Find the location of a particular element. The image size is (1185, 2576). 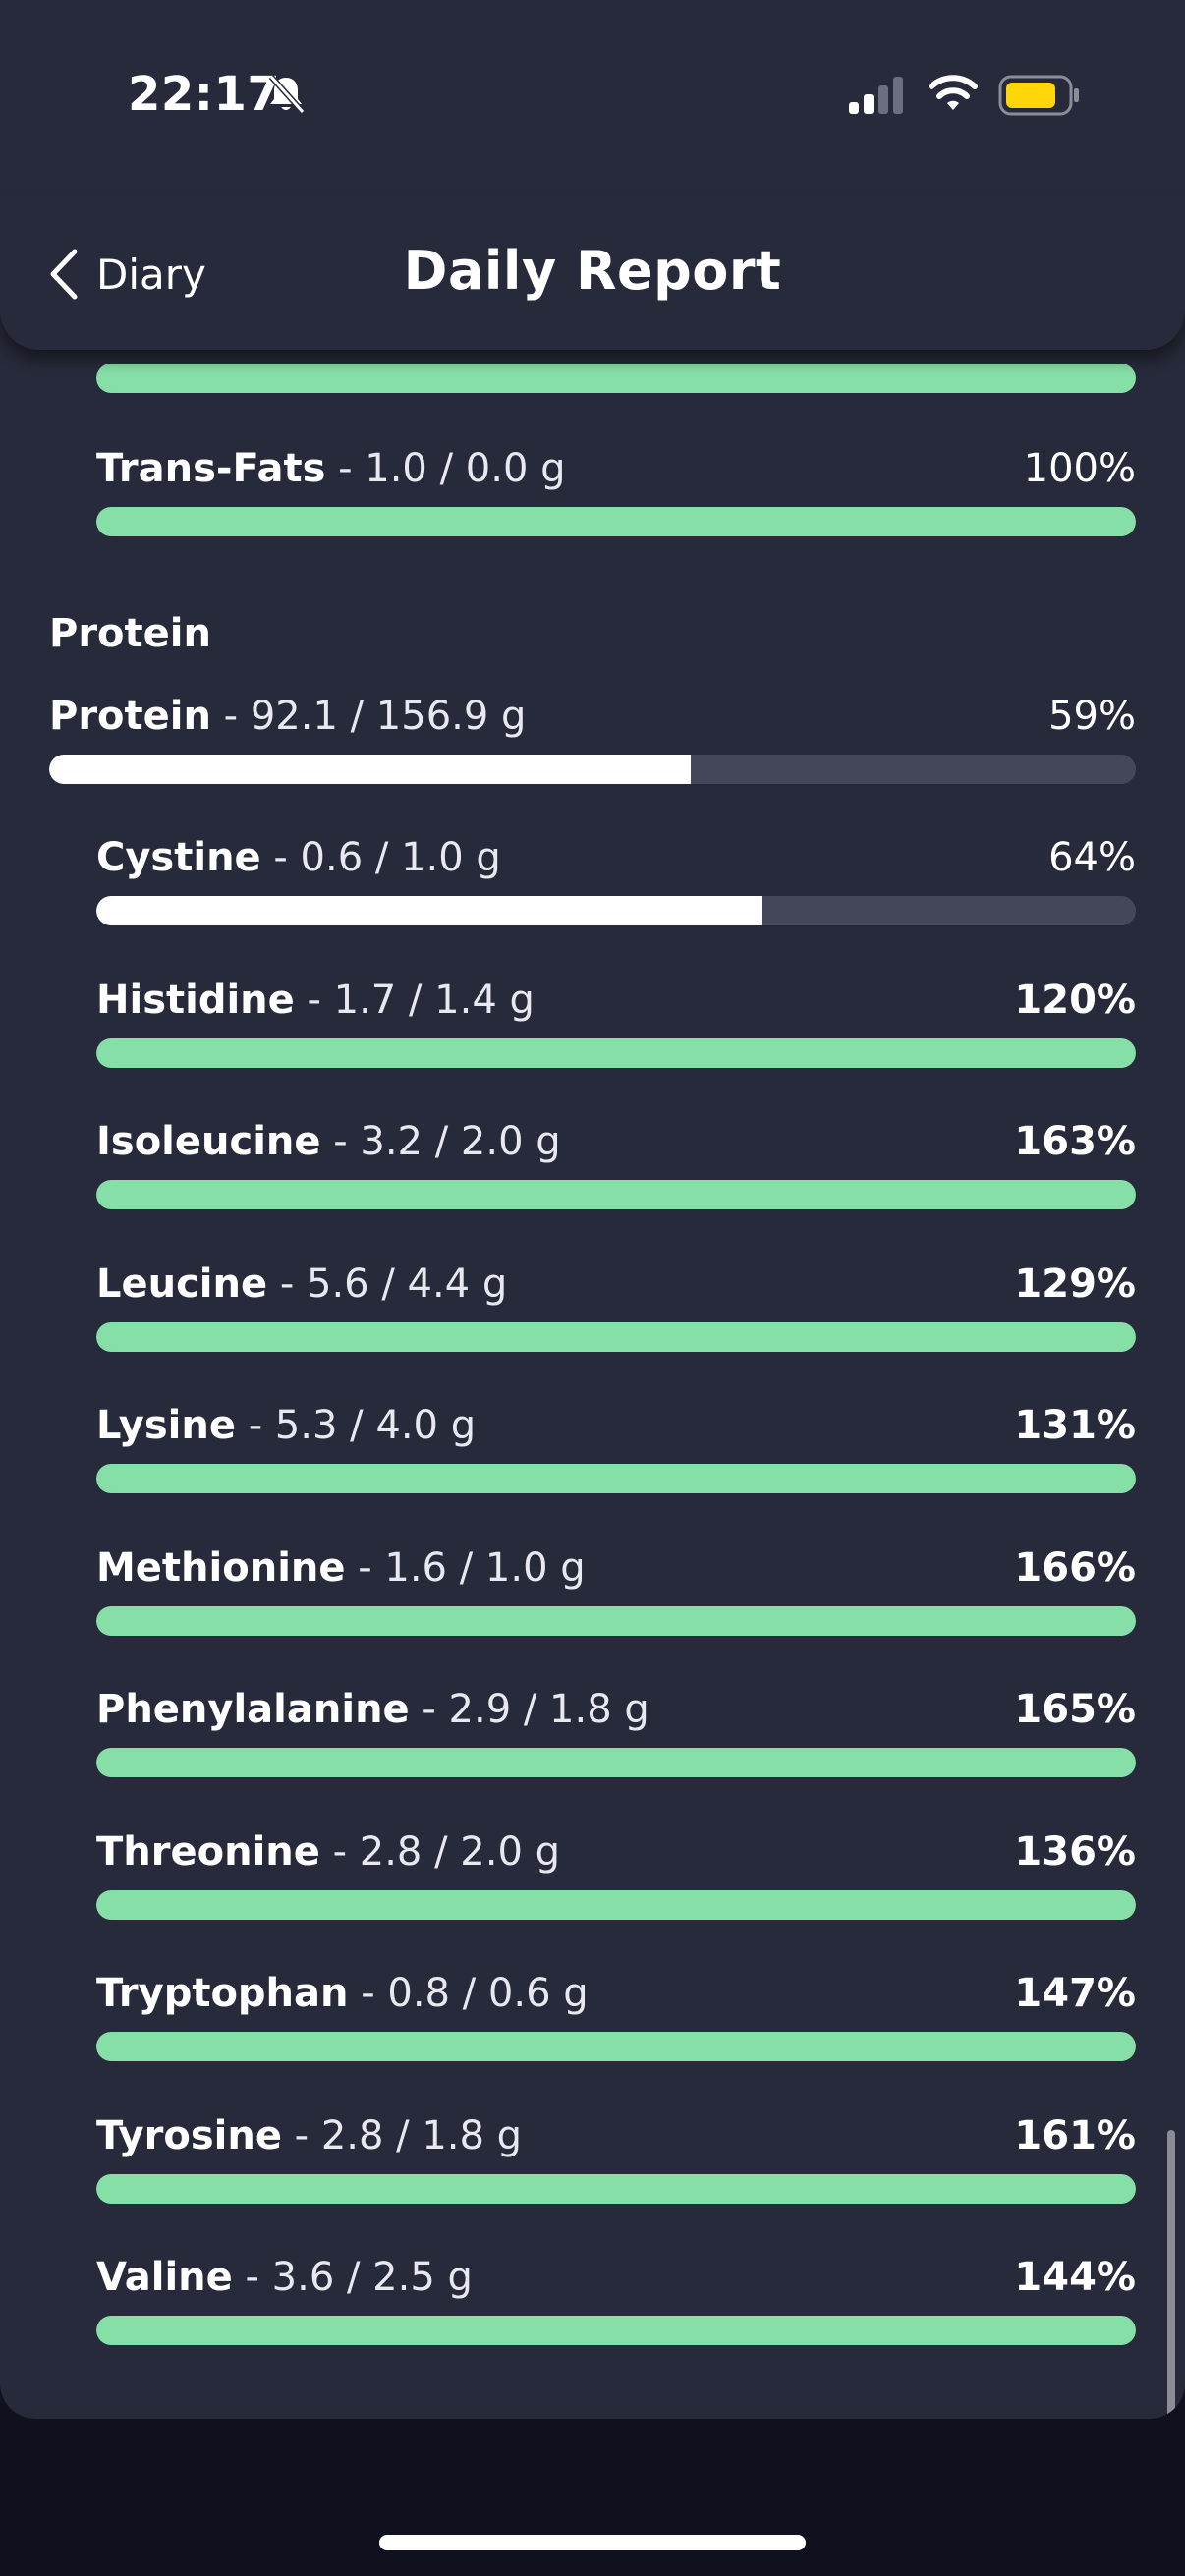

nutrient-percent: 100% is located at coordinates (1080, 468).